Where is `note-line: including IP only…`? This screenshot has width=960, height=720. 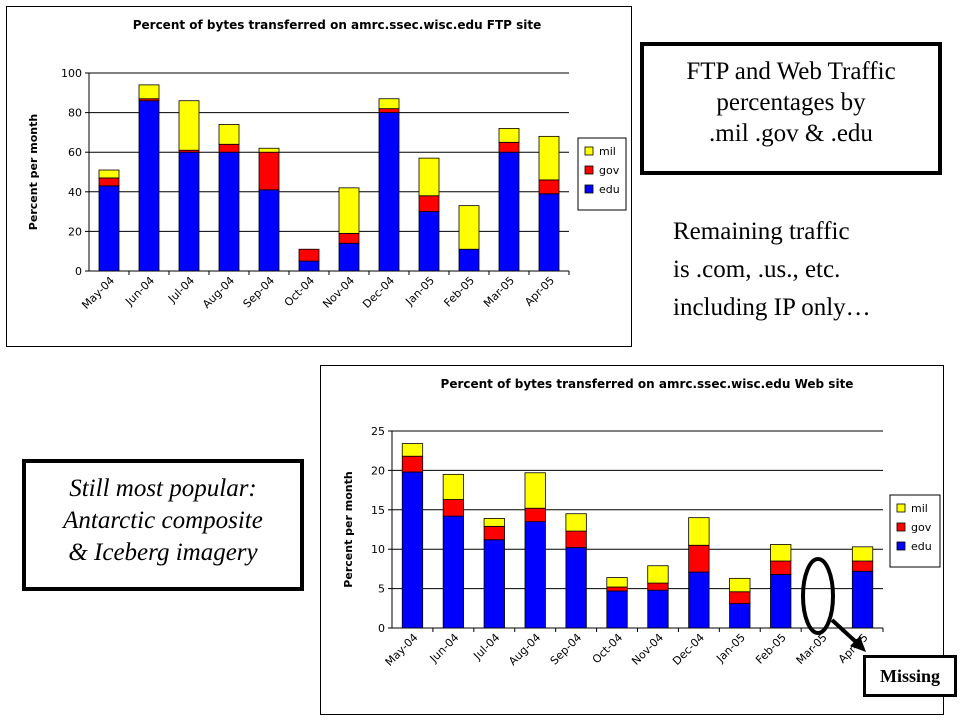
note-line: including IP only… is located at coordinates (772, 307).